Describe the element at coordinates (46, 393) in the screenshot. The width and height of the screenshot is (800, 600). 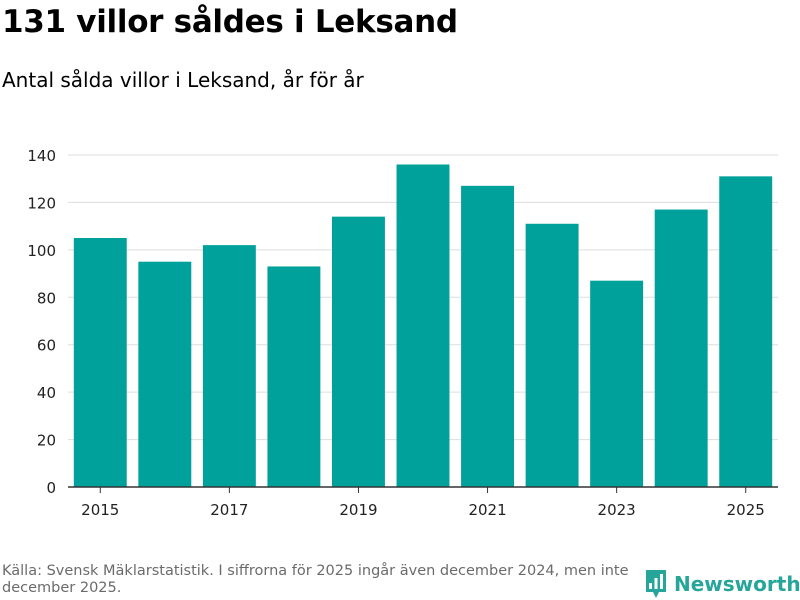
I see `y-tick-label-40: 40` at that location.